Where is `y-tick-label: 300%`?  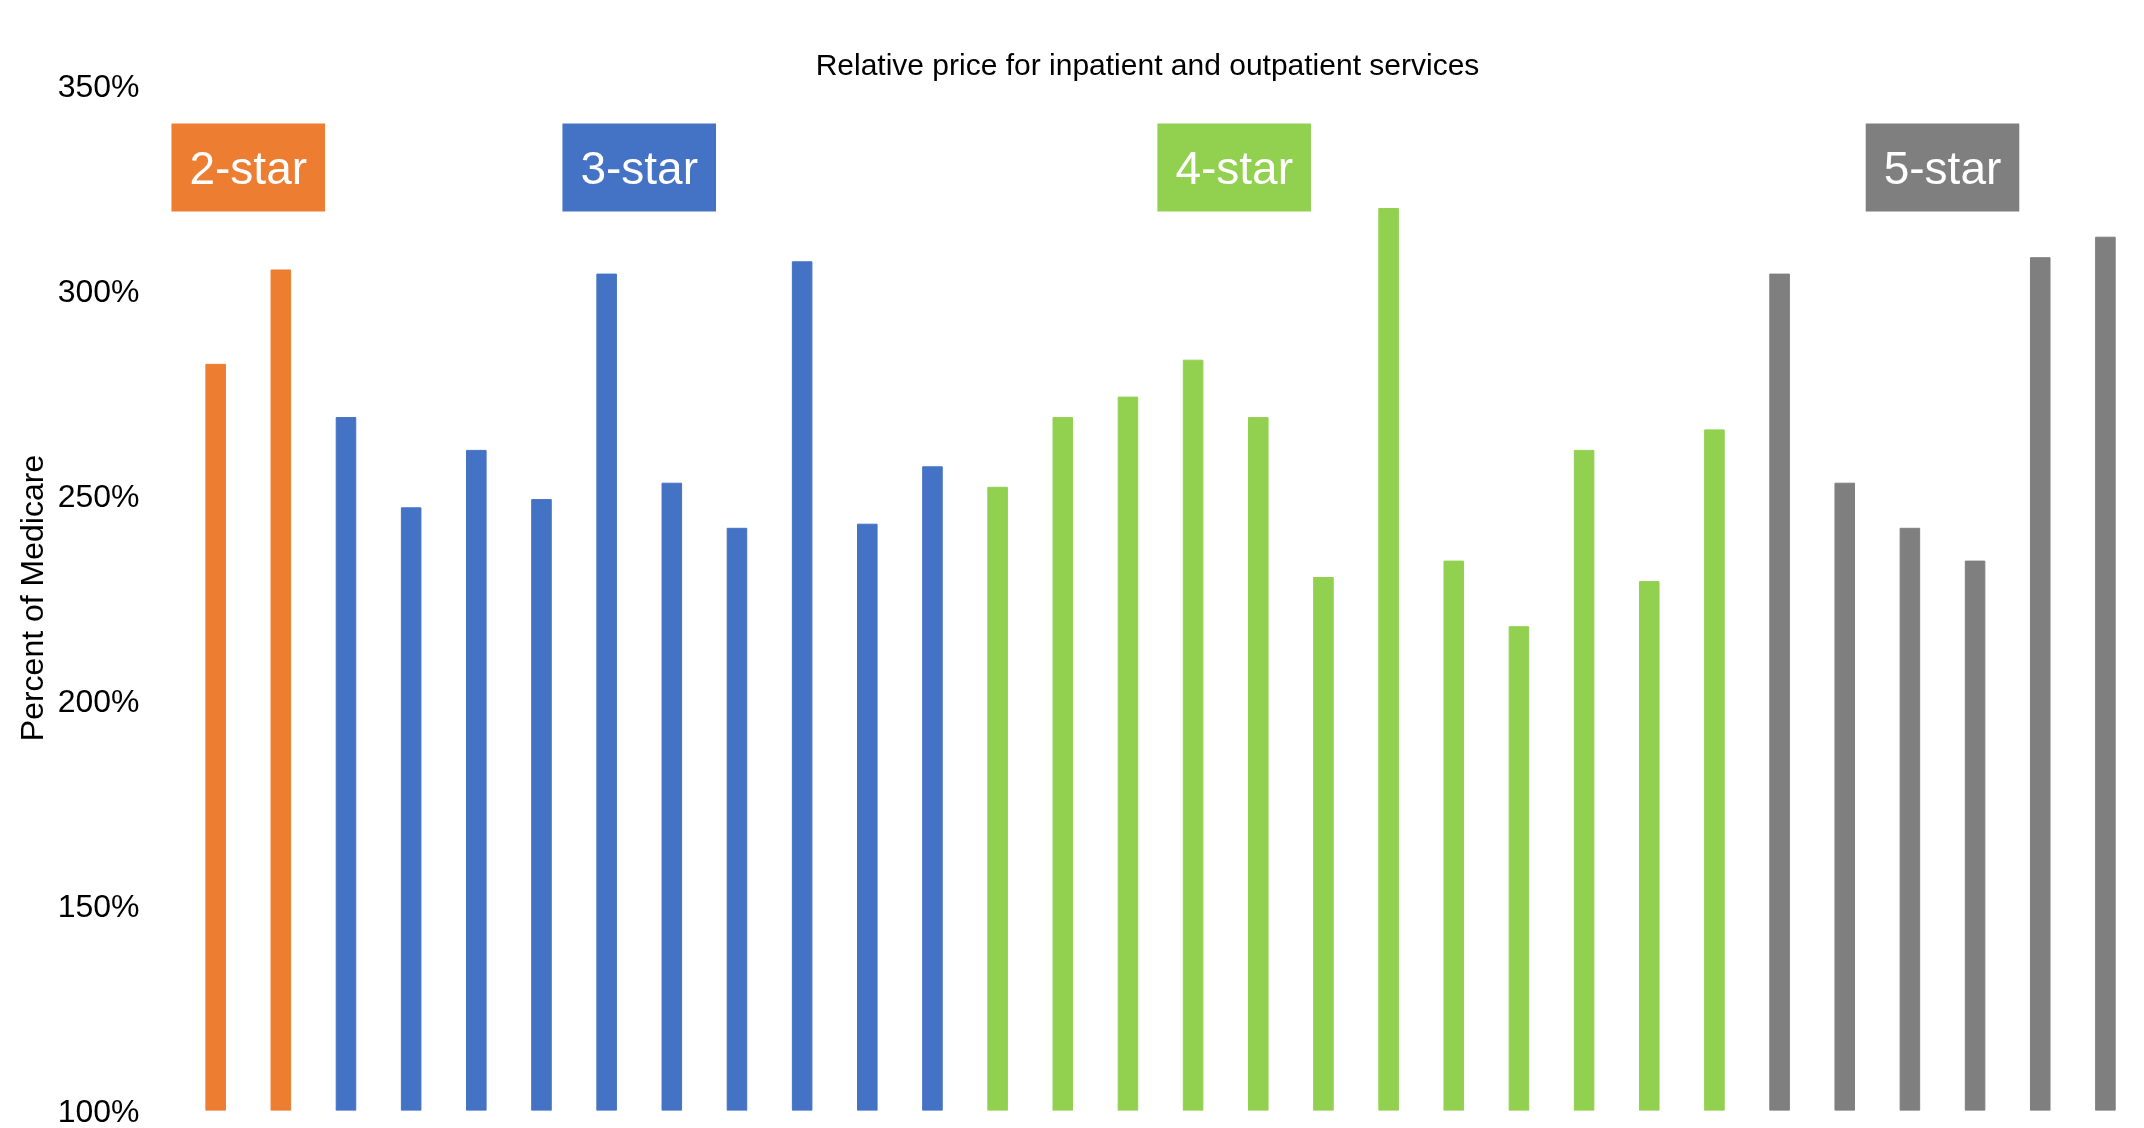
y-tick-label: 300% is located at coordinates (98, 290).